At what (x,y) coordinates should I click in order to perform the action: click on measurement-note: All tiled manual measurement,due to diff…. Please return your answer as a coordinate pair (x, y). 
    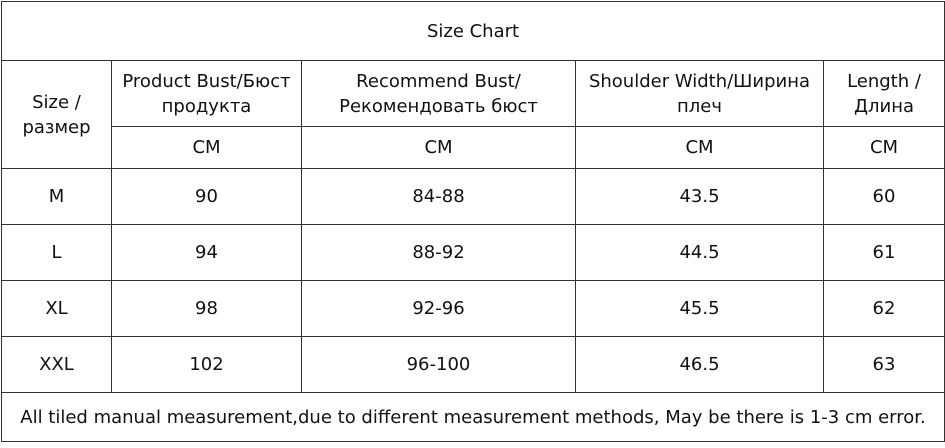
    Looking at the image, I should click on (472, 417).